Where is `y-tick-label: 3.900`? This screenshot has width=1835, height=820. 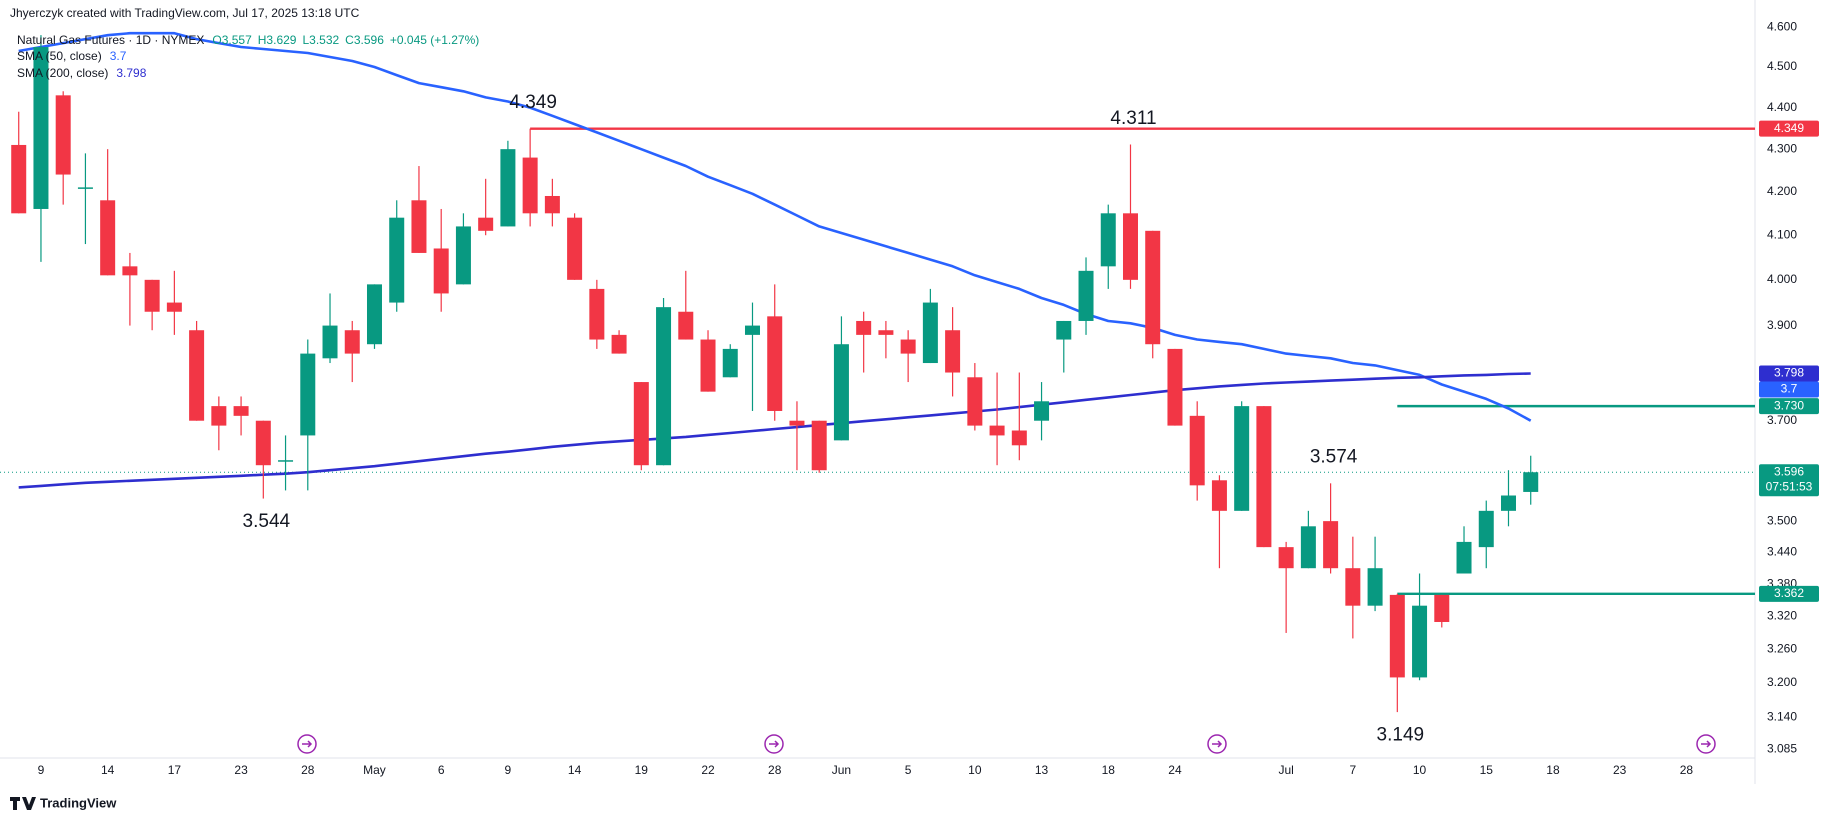
y-tick-label: 3.900 is located at coordinates (1782, 325).